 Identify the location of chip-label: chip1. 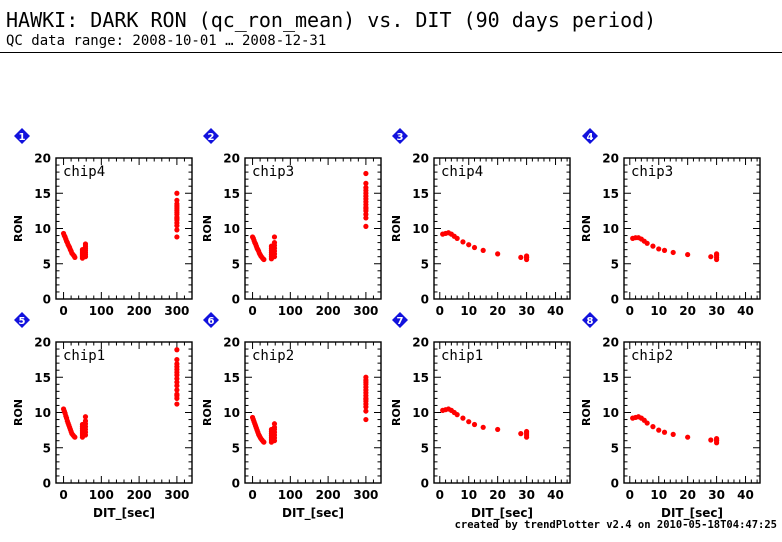
(462, 356).